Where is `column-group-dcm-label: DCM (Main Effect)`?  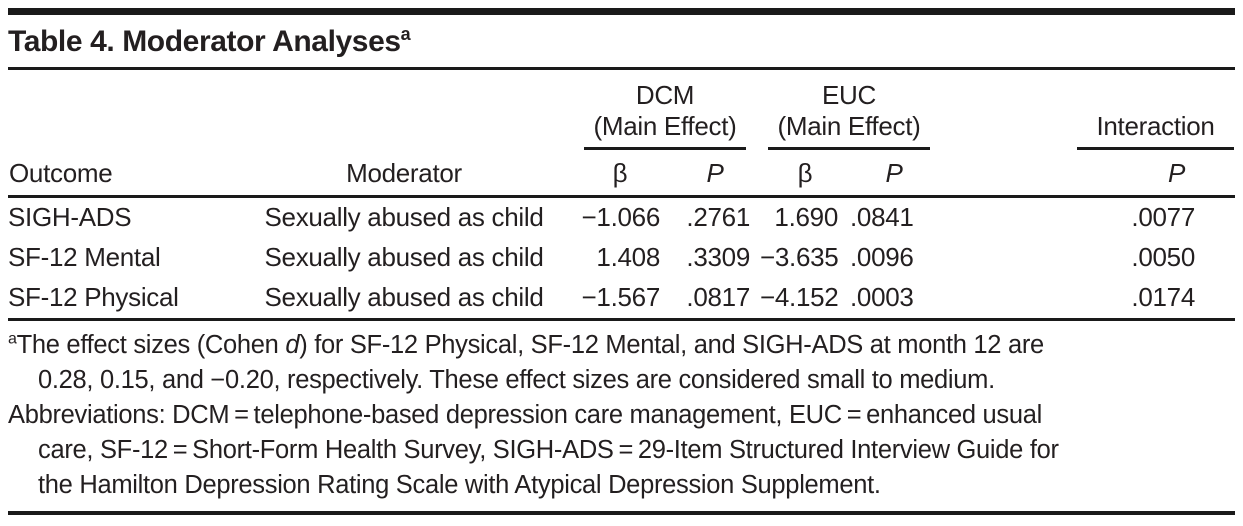 column-group-dcm-label: DCM (Main Effect) is located at coordinates (665, 115).